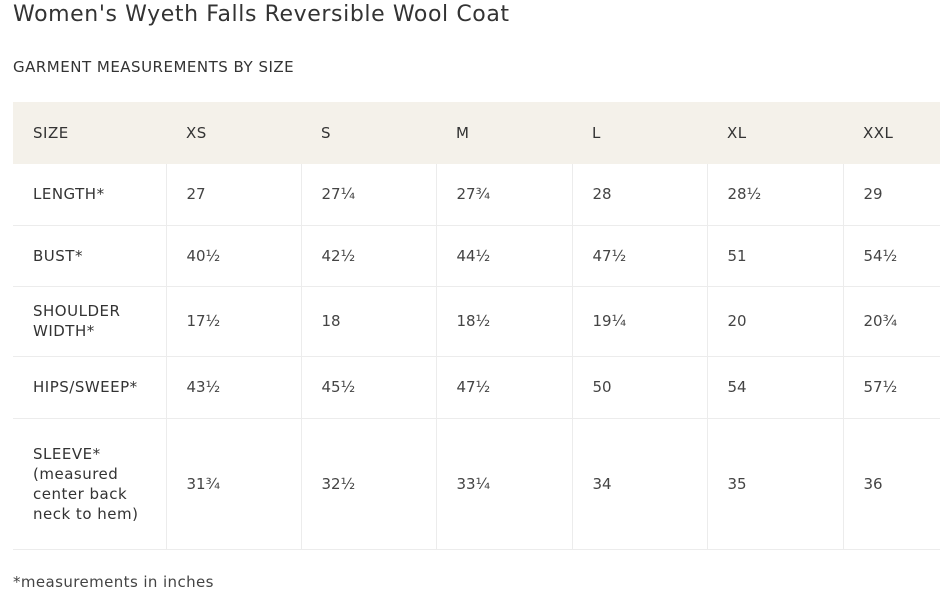  I want to click on table-cell: 20, so click(775, 321).